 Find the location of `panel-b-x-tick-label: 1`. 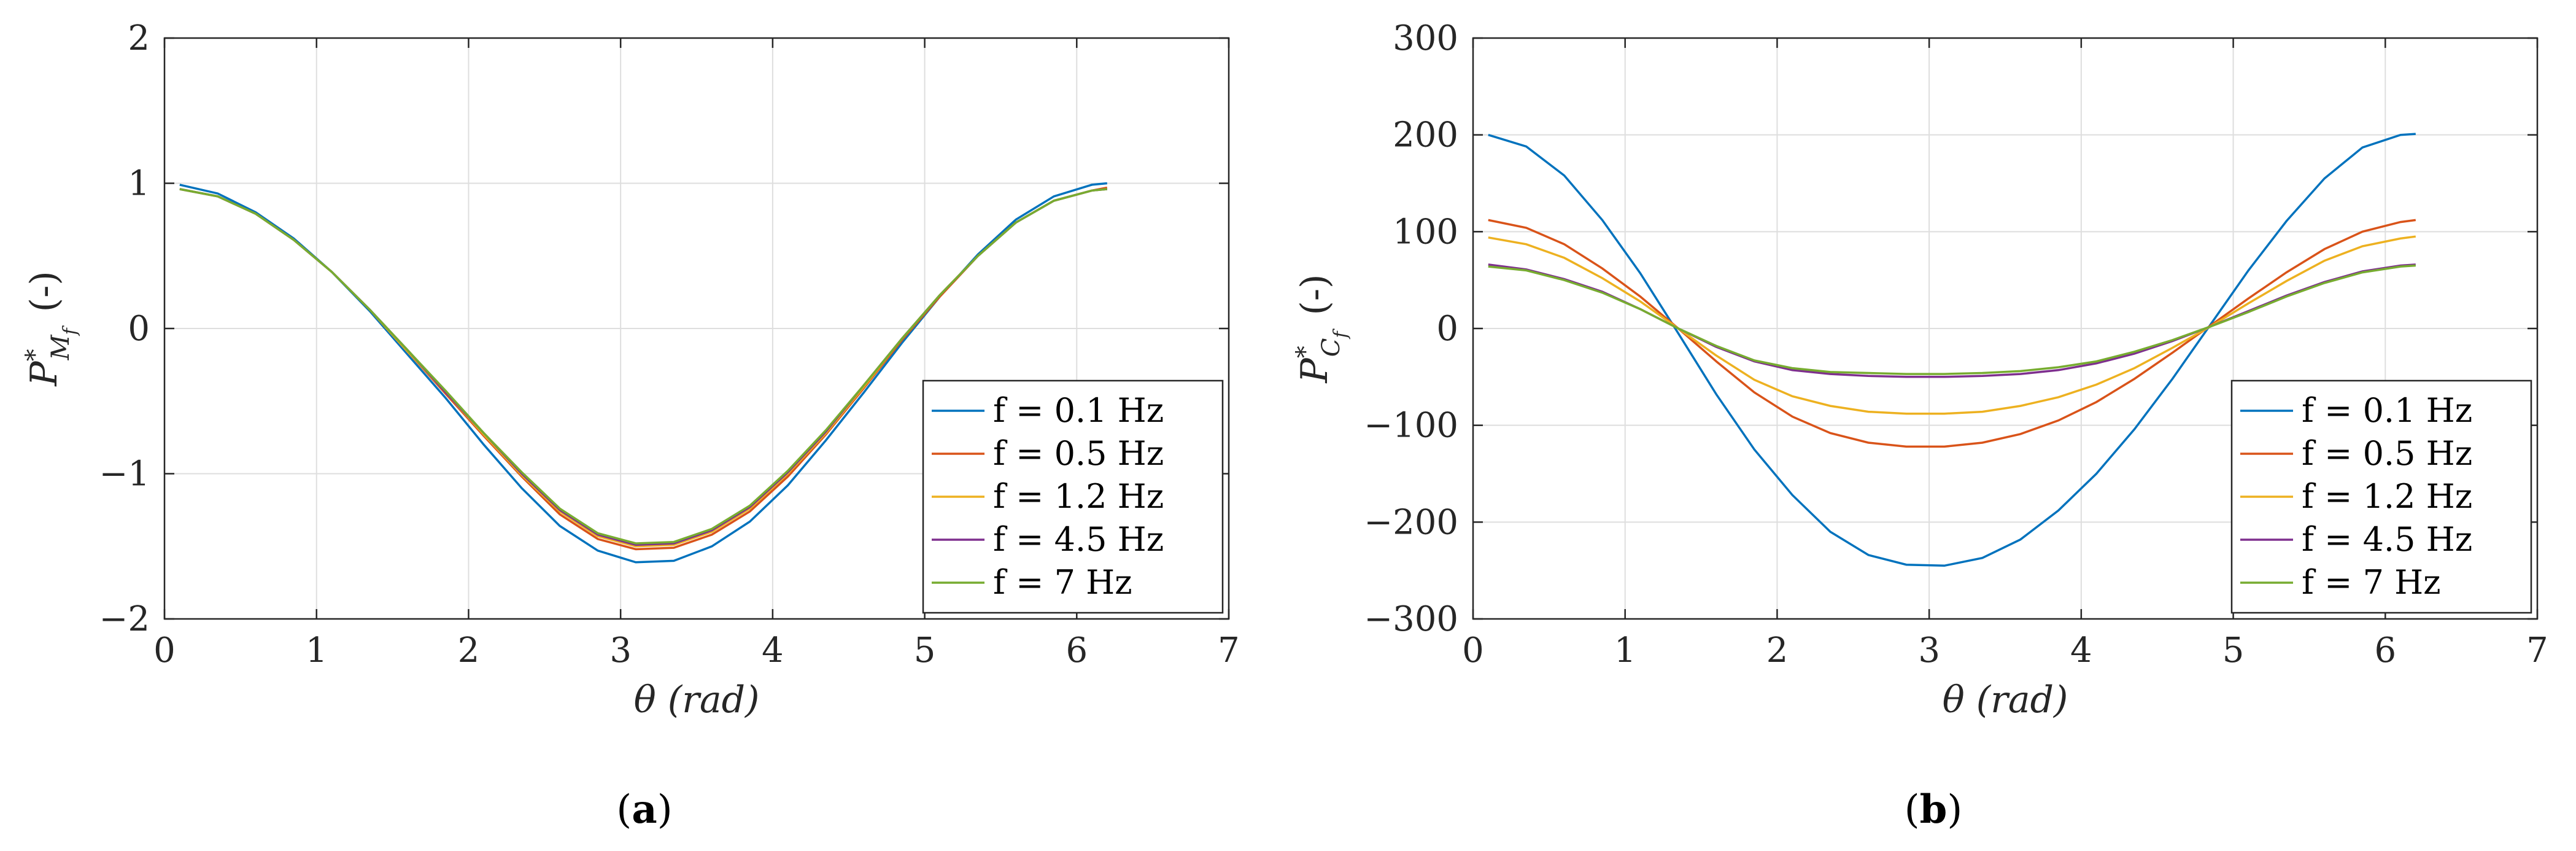

panel-b-x-tick-label: 1 is located at coordinates (1625, 650).